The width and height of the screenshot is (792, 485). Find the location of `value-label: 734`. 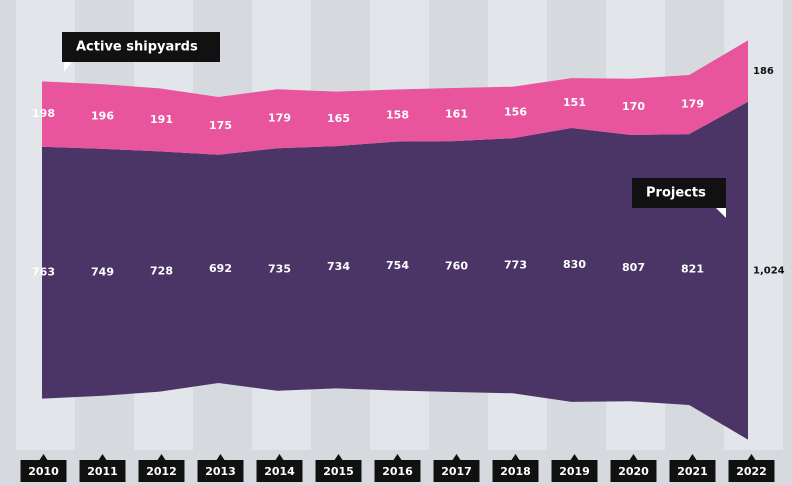

value-label: 734 is located at coordinates (338, 266).